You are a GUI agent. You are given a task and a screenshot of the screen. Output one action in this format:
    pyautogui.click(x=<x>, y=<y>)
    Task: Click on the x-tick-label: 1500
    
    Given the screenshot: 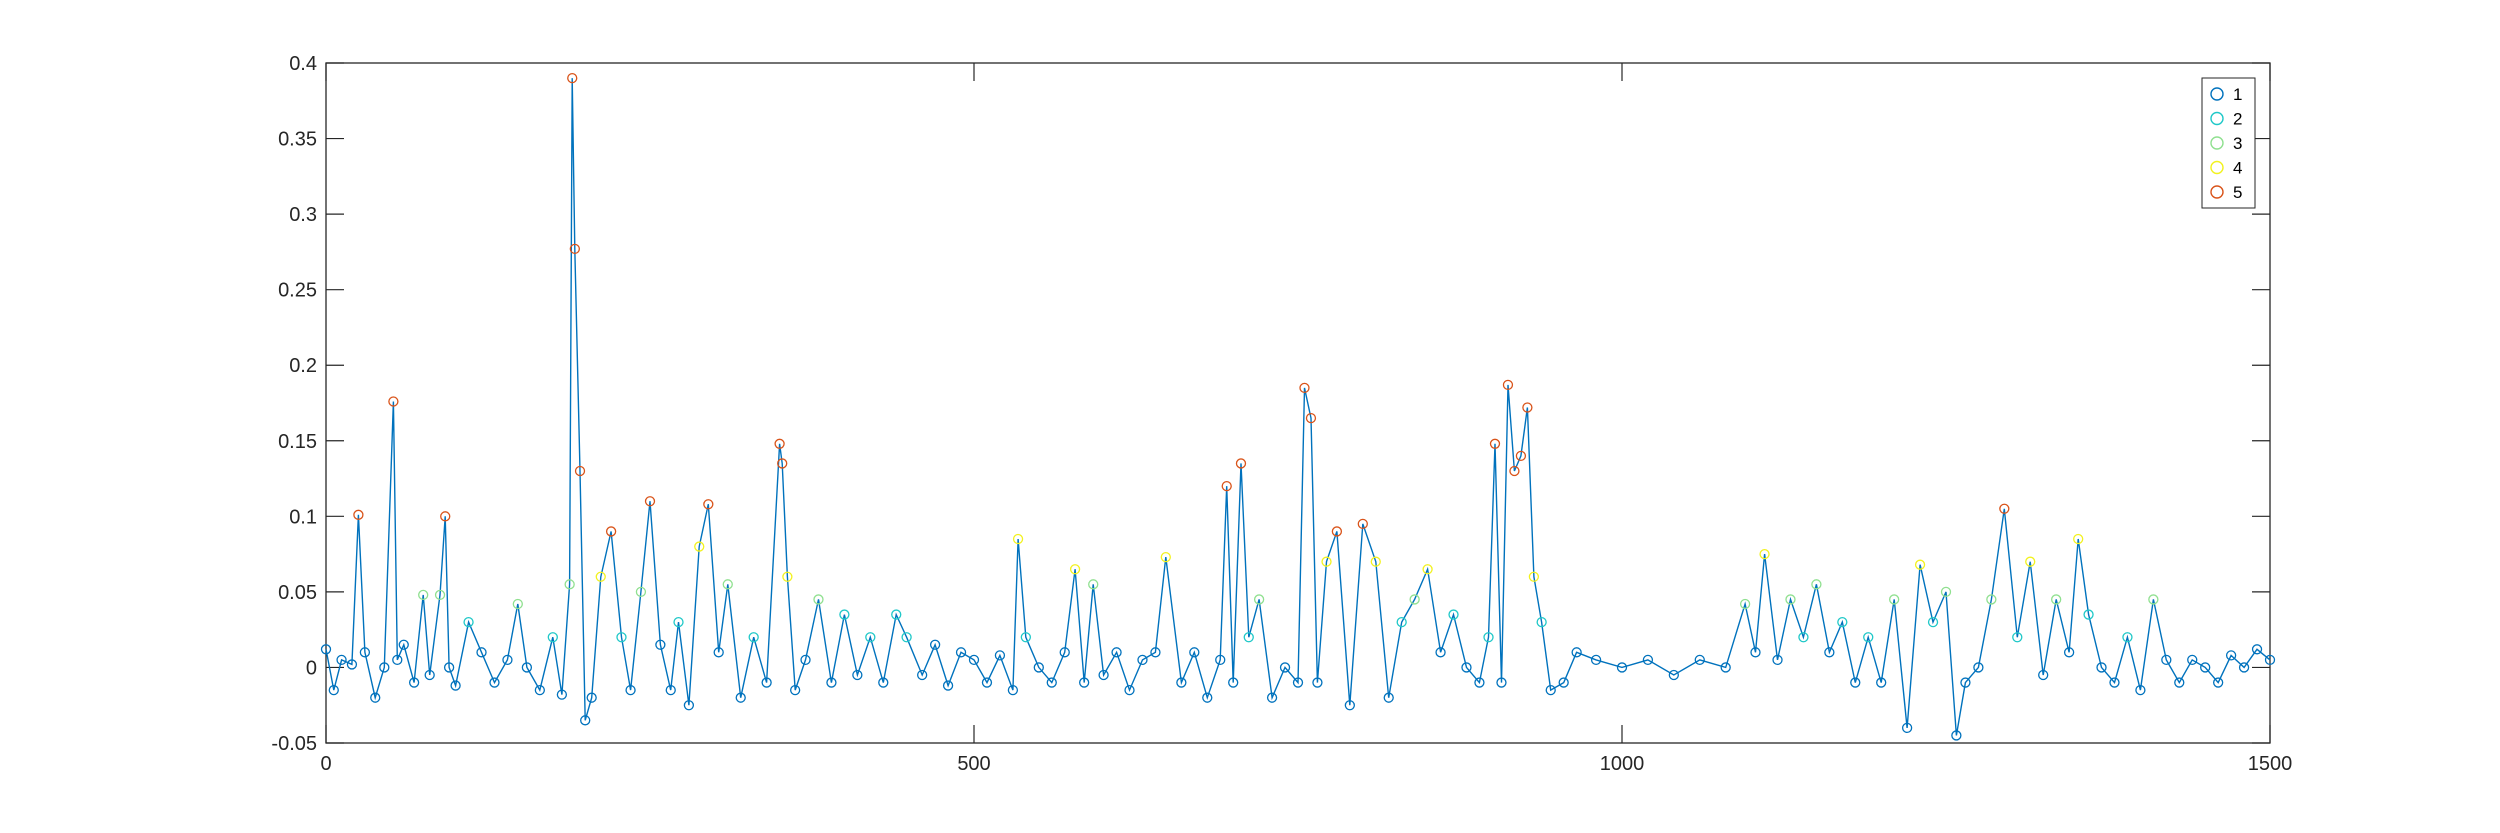 What is the action you would take?
    pyautogui.click(x=2270, y=764)
    